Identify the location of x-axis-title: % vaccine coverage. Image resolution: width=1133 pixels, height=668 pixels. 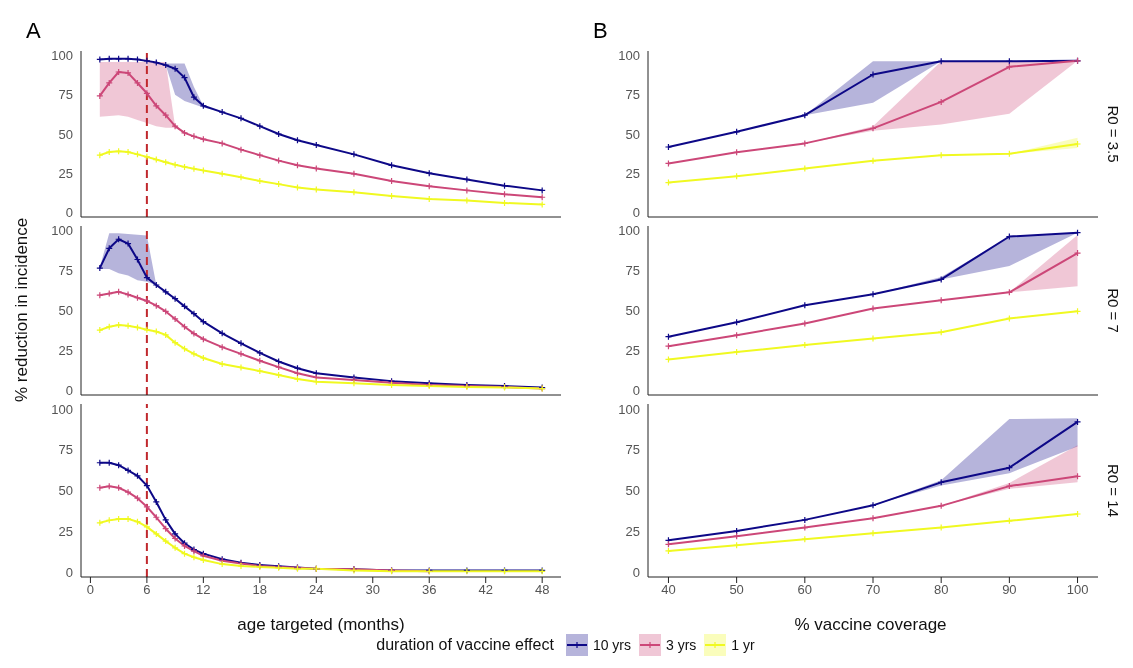
(870, 625).